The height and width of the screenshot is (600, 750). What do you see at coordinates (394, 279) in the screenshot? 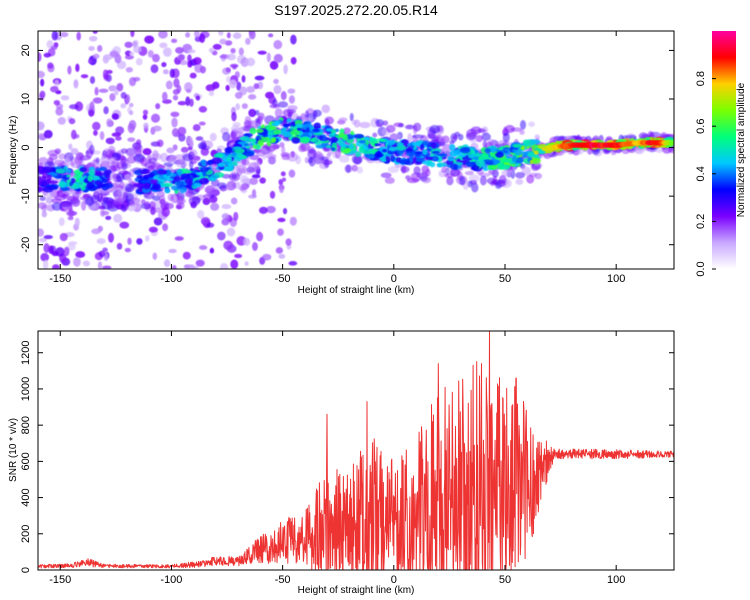
I see `x-tick-label: 0` at bounding box center [394, 279].